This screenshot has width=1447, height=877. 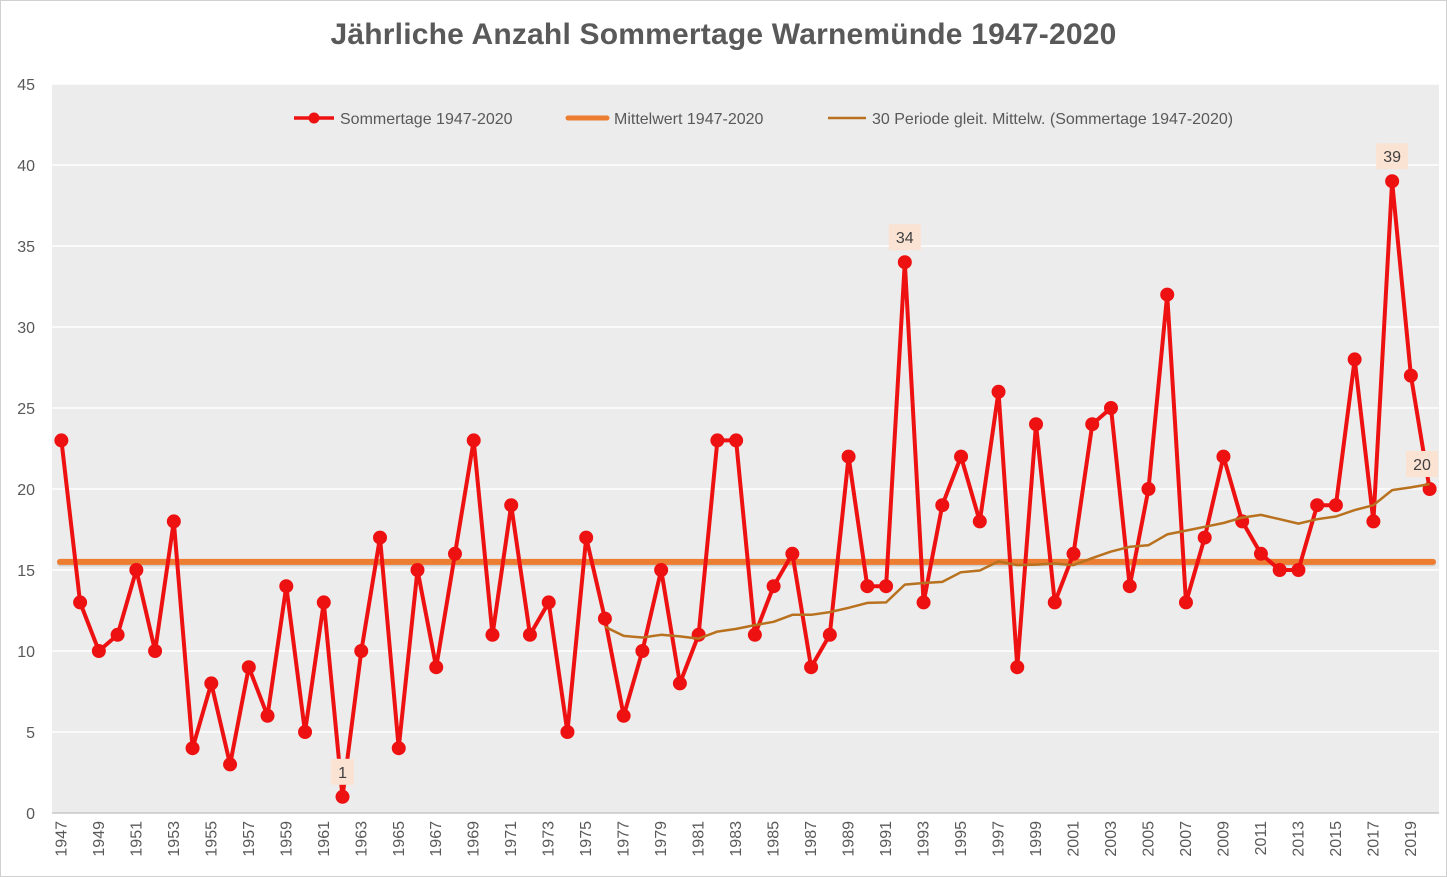 I want to click on x-tick-label: 1959, so click(x=286, y=839).